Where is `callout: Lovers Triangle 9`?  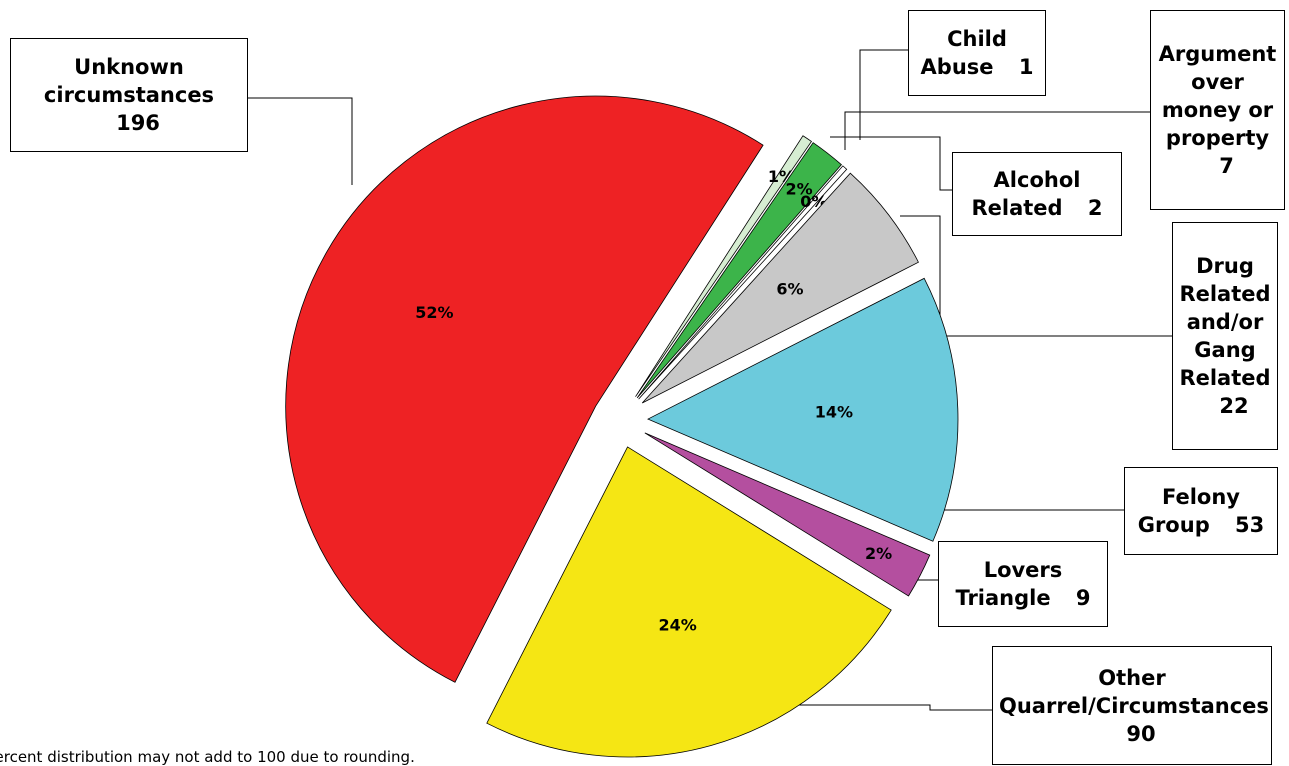 callout: Lovers Triangle 9 is located at coordinates (1023, 584).